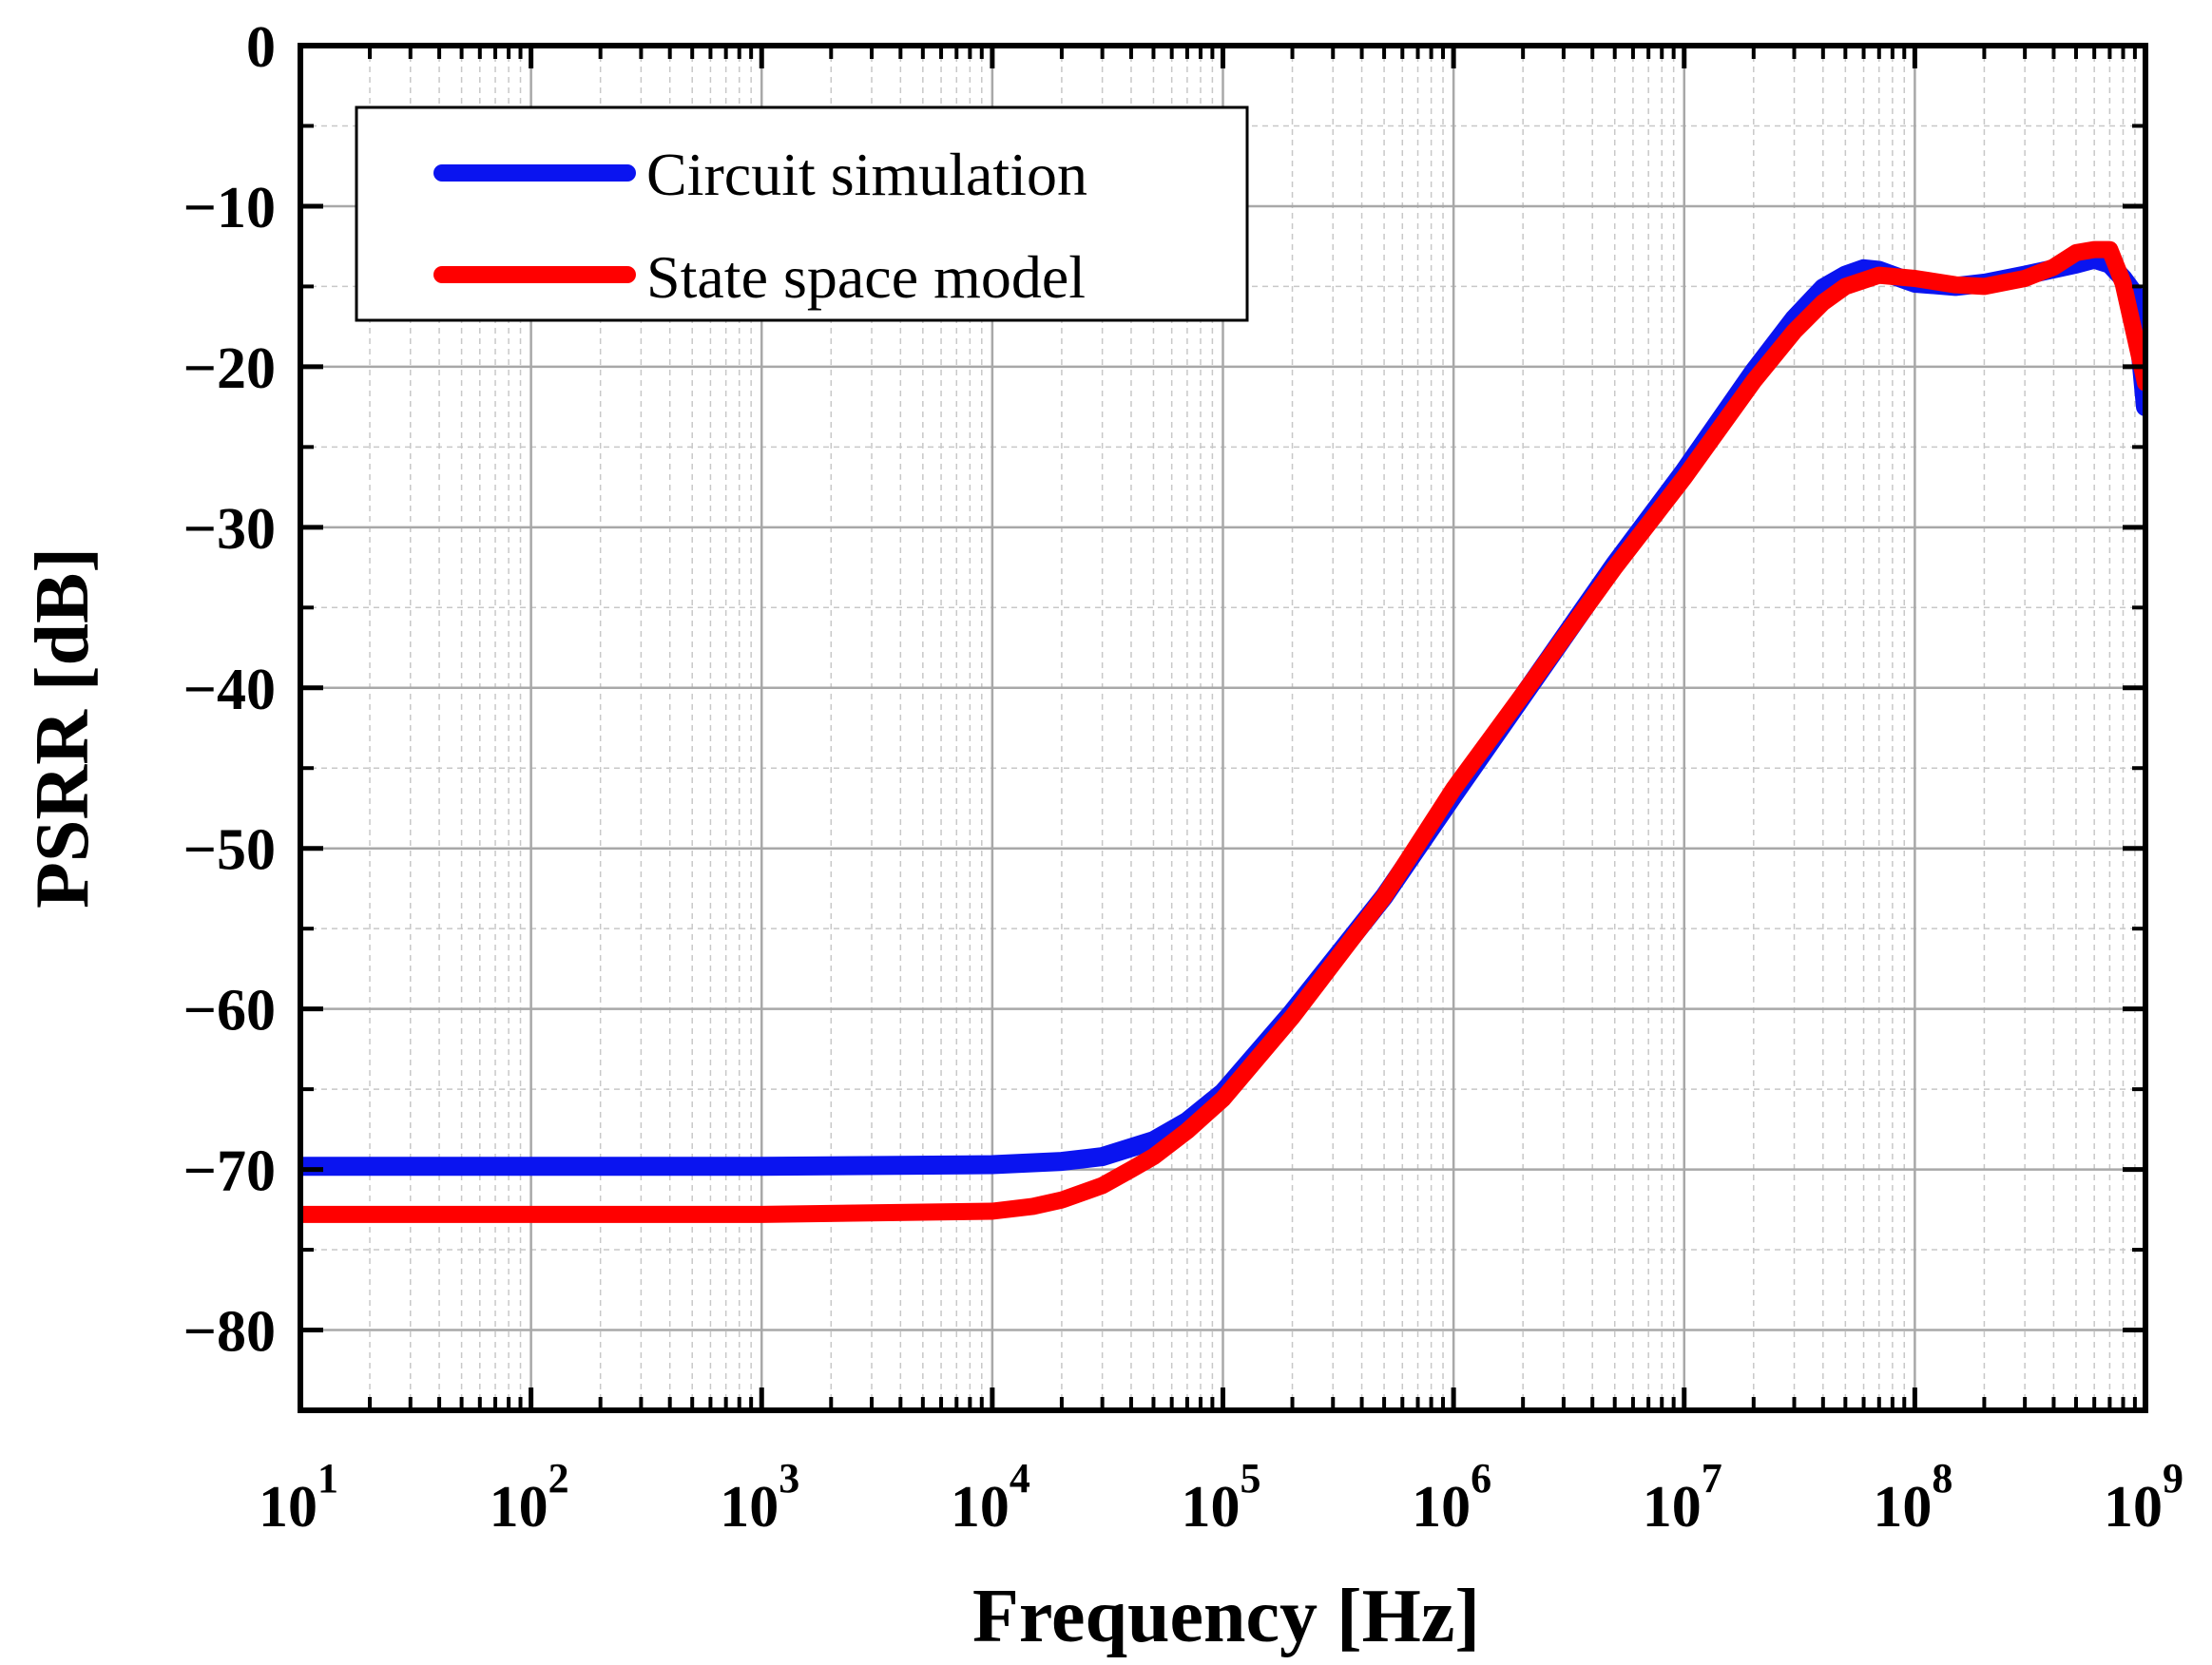 The image size is (2212, 1665). Describe the element at coordinates (261, 47) in the screenshot. I see `y-tick-label: 0` at that location.